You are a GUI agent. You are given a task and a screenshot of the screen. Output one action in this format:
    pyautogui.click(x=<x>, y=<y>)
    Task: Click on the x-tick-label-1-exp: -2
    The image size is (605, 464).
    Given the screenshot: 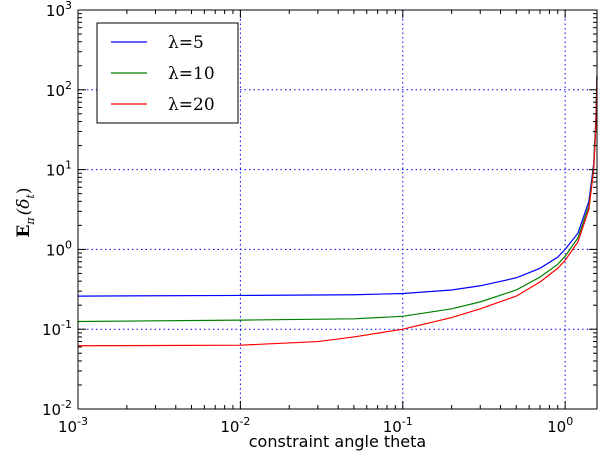 What is the action you would take?
    pyautogui.click(x=244, y=421)
    